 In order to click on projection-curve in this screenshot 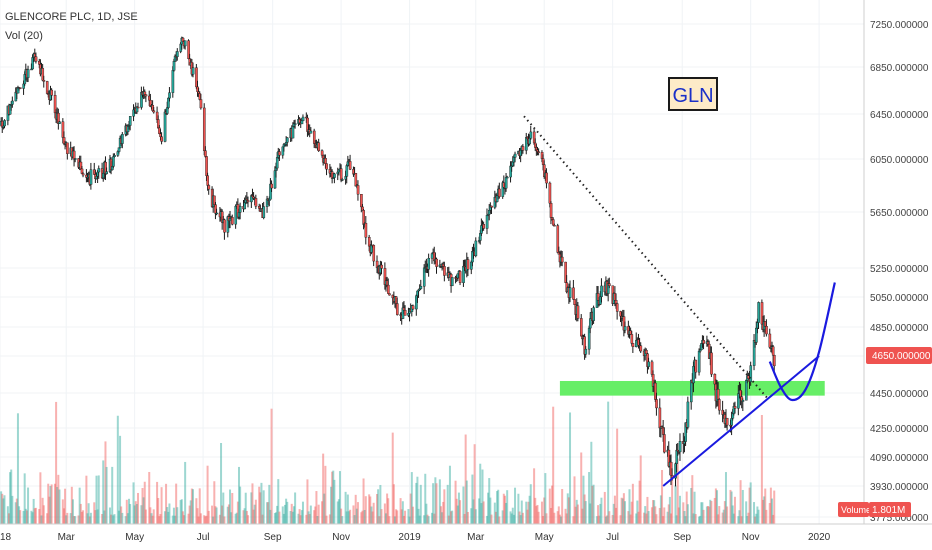, I will do `click(802, 342)`.